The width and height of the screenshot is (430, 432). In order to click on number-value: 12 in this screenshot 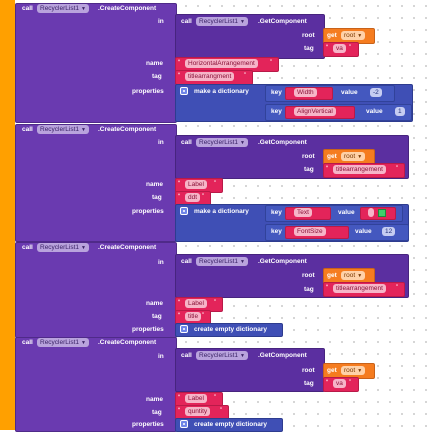, I will do `click(389, 231)`.